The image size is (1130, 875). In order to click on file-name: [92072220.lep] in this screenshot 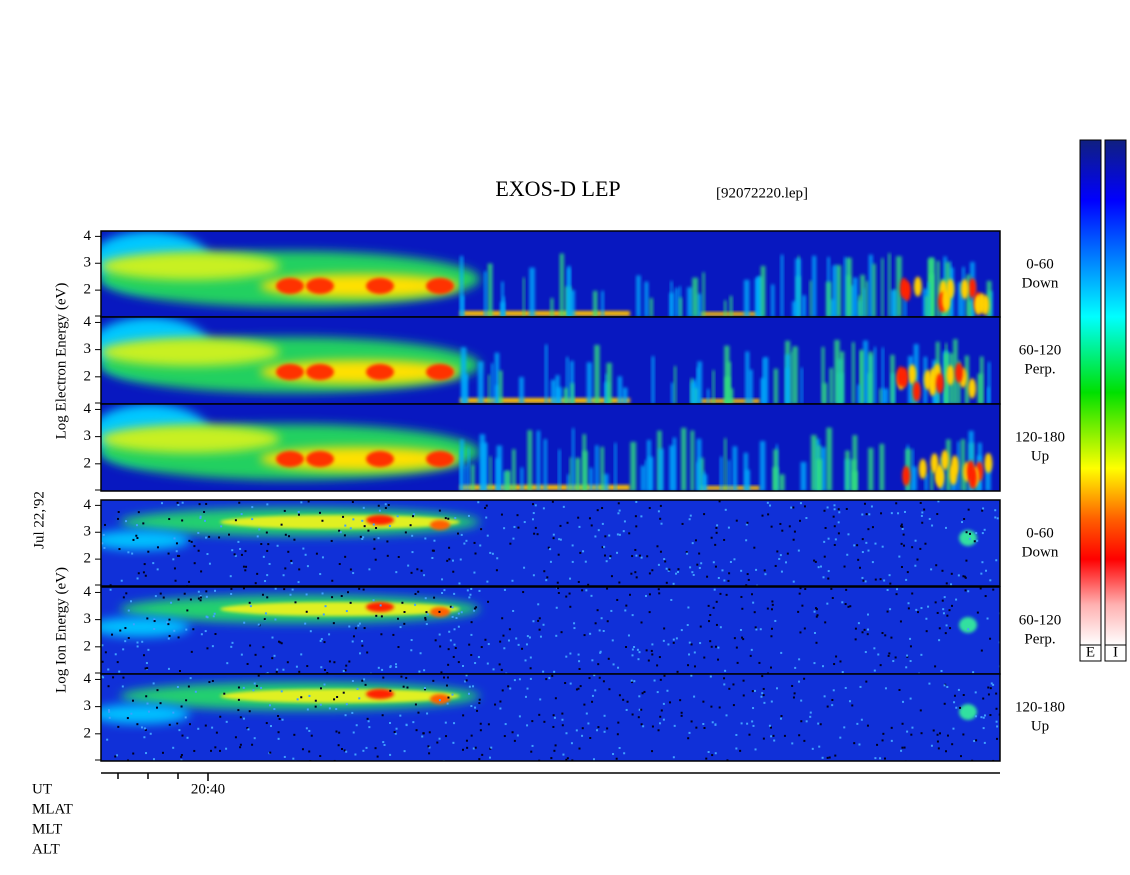, I will do `click(762, 193)`.